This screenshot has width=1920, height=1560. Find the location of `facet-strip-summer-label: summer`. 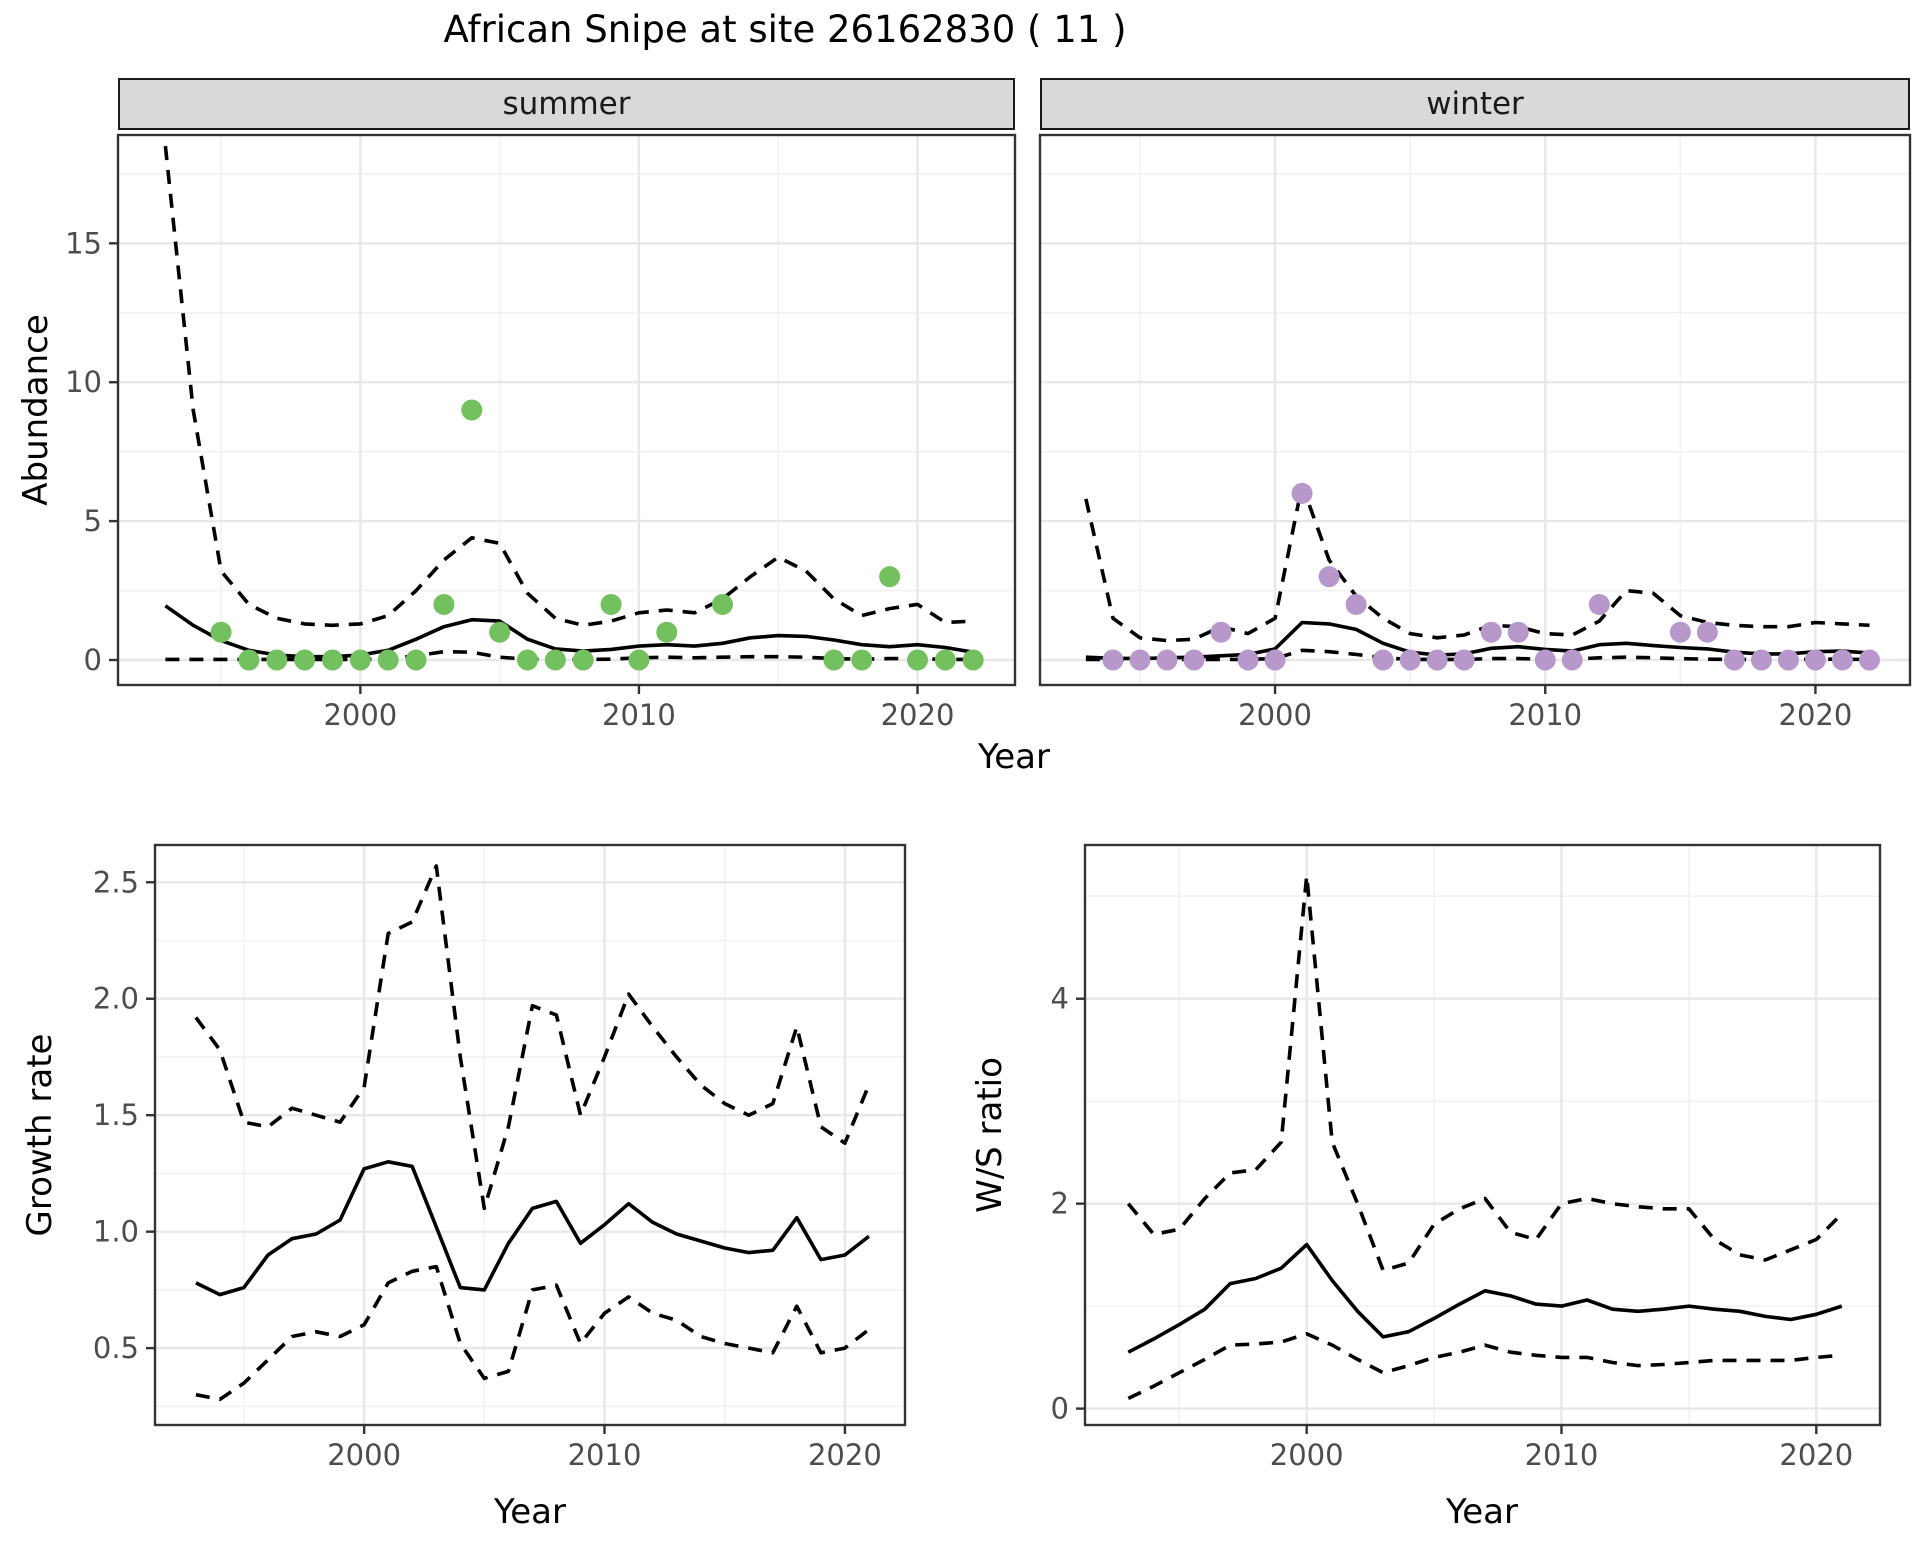

facet-strip-summer-label: summer is located at coordinates (566, 104).